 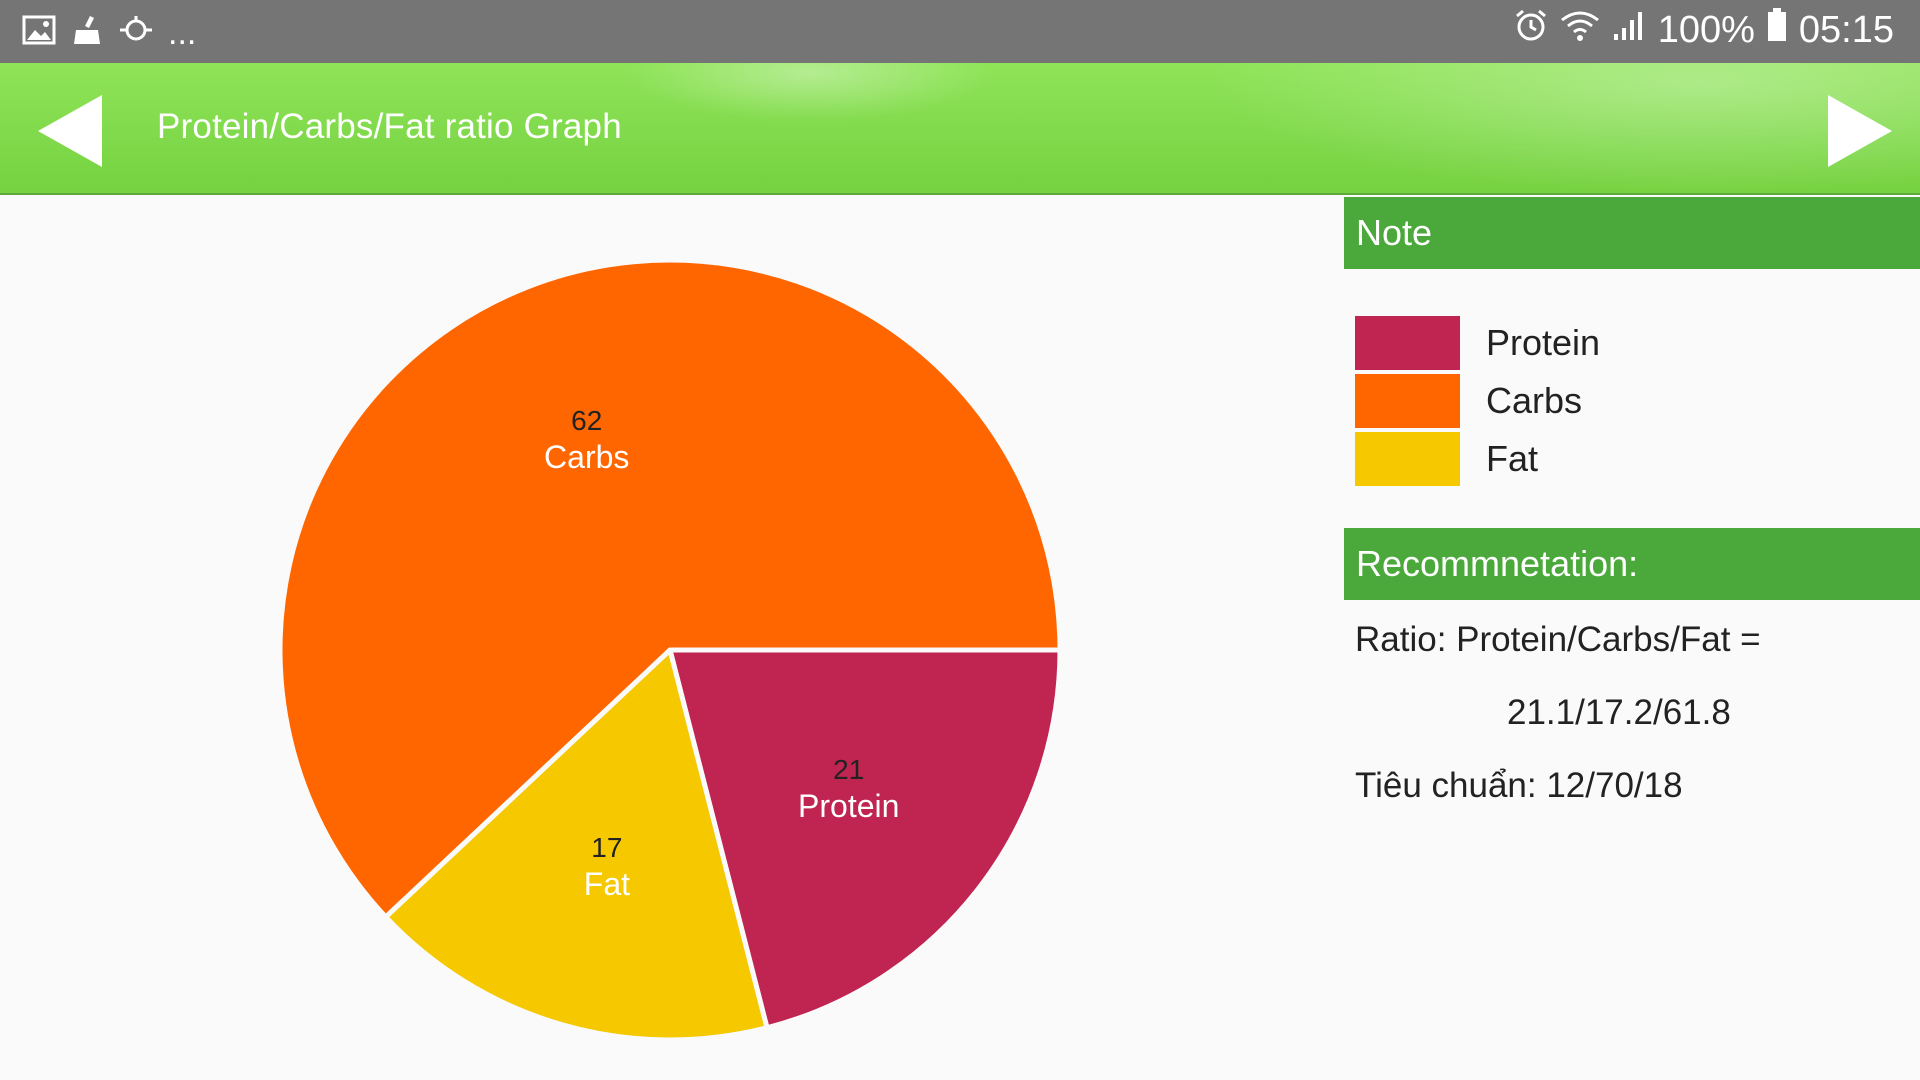 I want to click on ratio-value: 21.1/17.2/61.8, so click(x=1619, y=712).